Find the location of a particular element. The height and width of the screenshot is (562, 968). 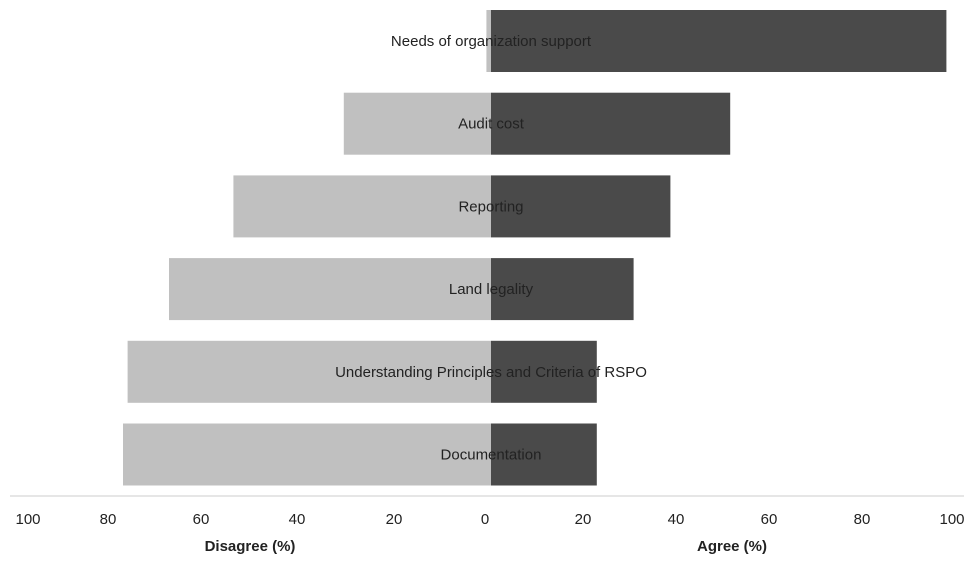

bar-disagree-reporting is located at coordinates (362, 206).